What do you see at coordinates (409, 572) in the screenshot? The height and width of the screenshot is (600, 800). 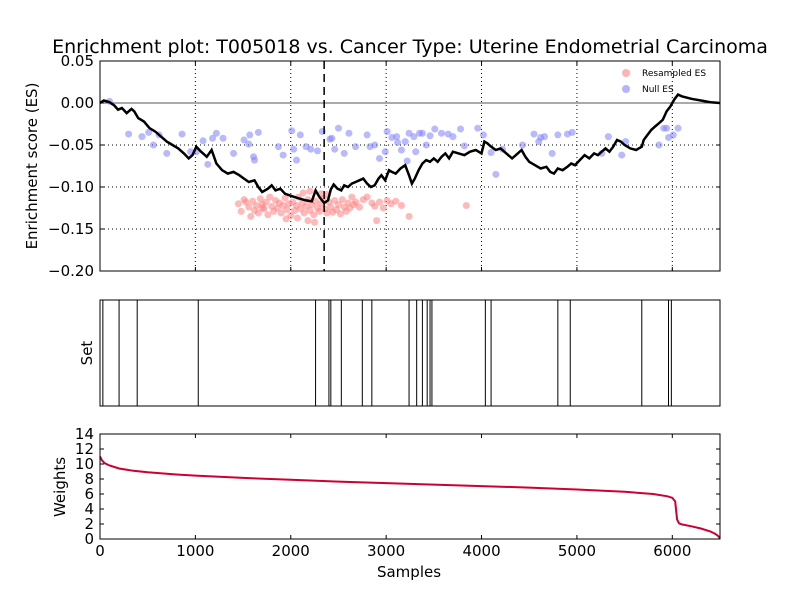 I see `weights-x-label: Samples` at bounding box center [409, 572].